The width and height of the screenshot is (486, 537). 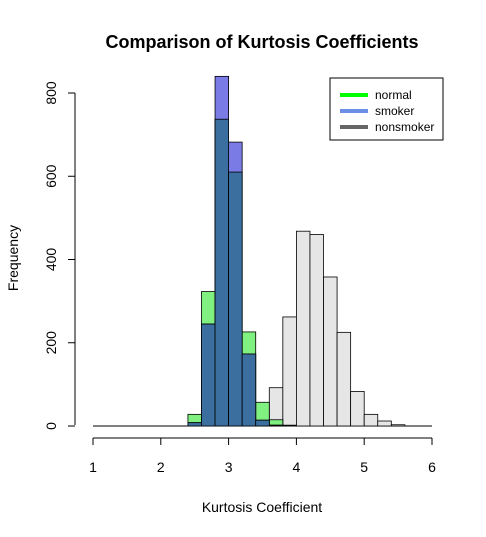 I want to click on x-tick-label: 1, so click(x=93, y=467).